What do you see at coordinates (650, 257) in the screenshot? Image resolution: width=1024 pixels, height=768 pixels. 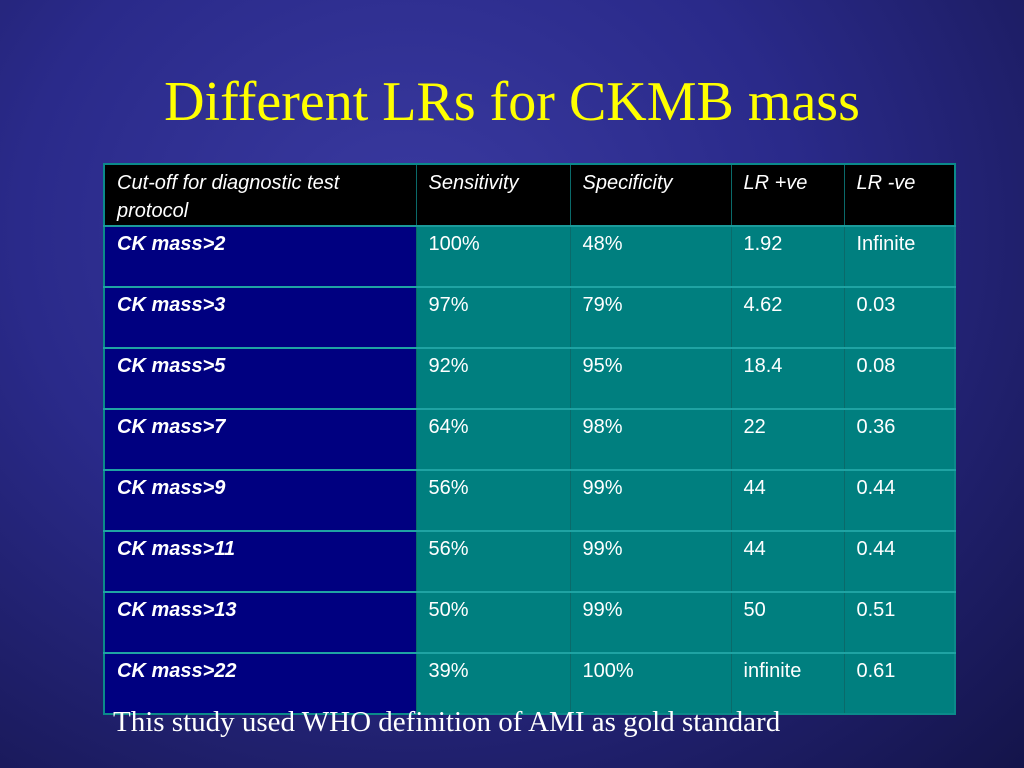 I see `specificity-cell: 48%` at bounding box center [650, 257].